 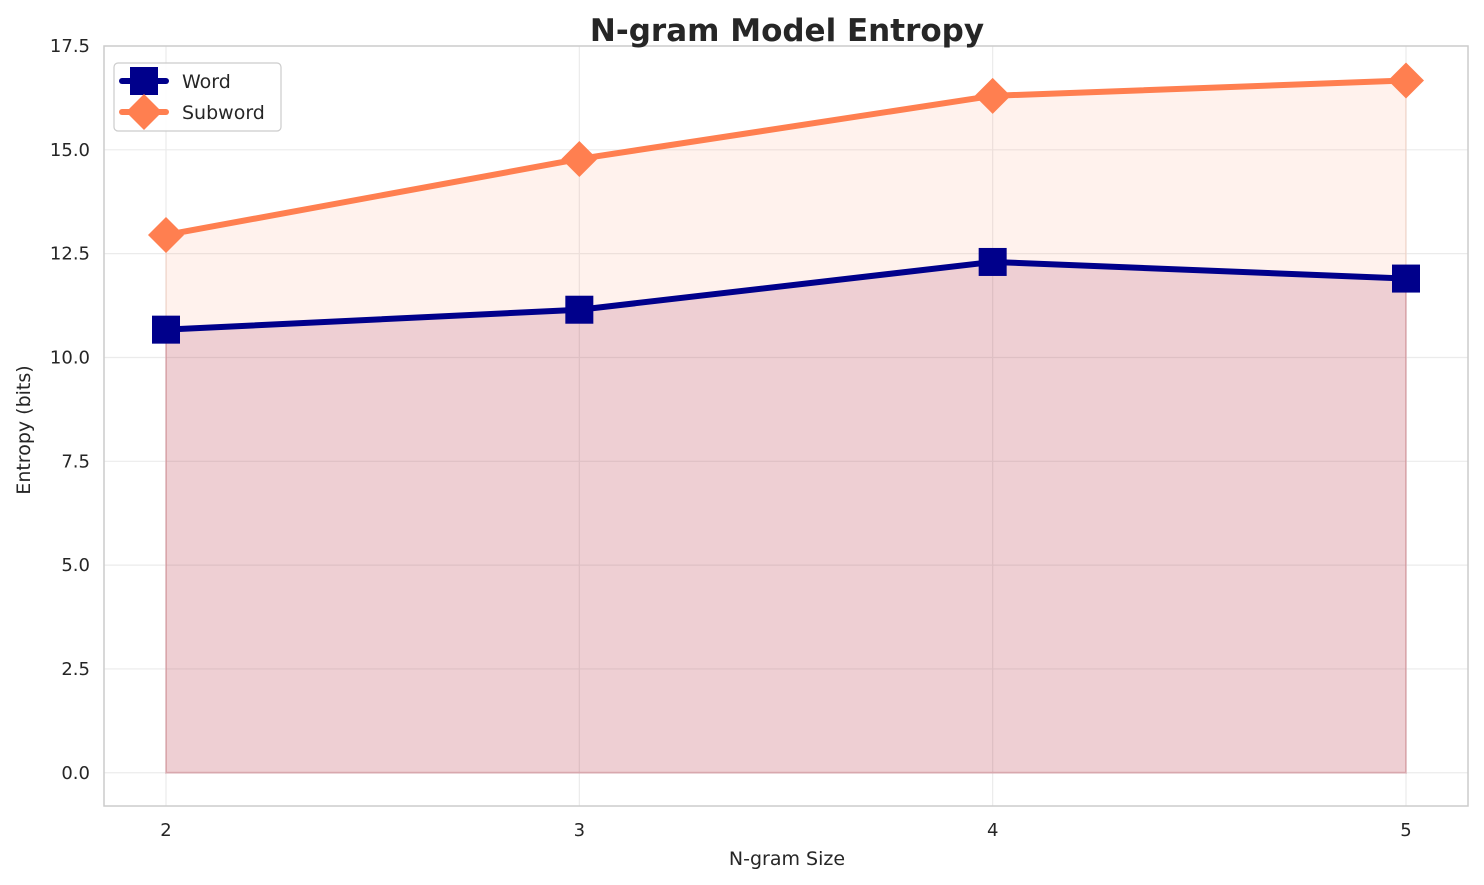 I want to click on y-axis-label: Entropy (bits), so click(x=24, y=429).